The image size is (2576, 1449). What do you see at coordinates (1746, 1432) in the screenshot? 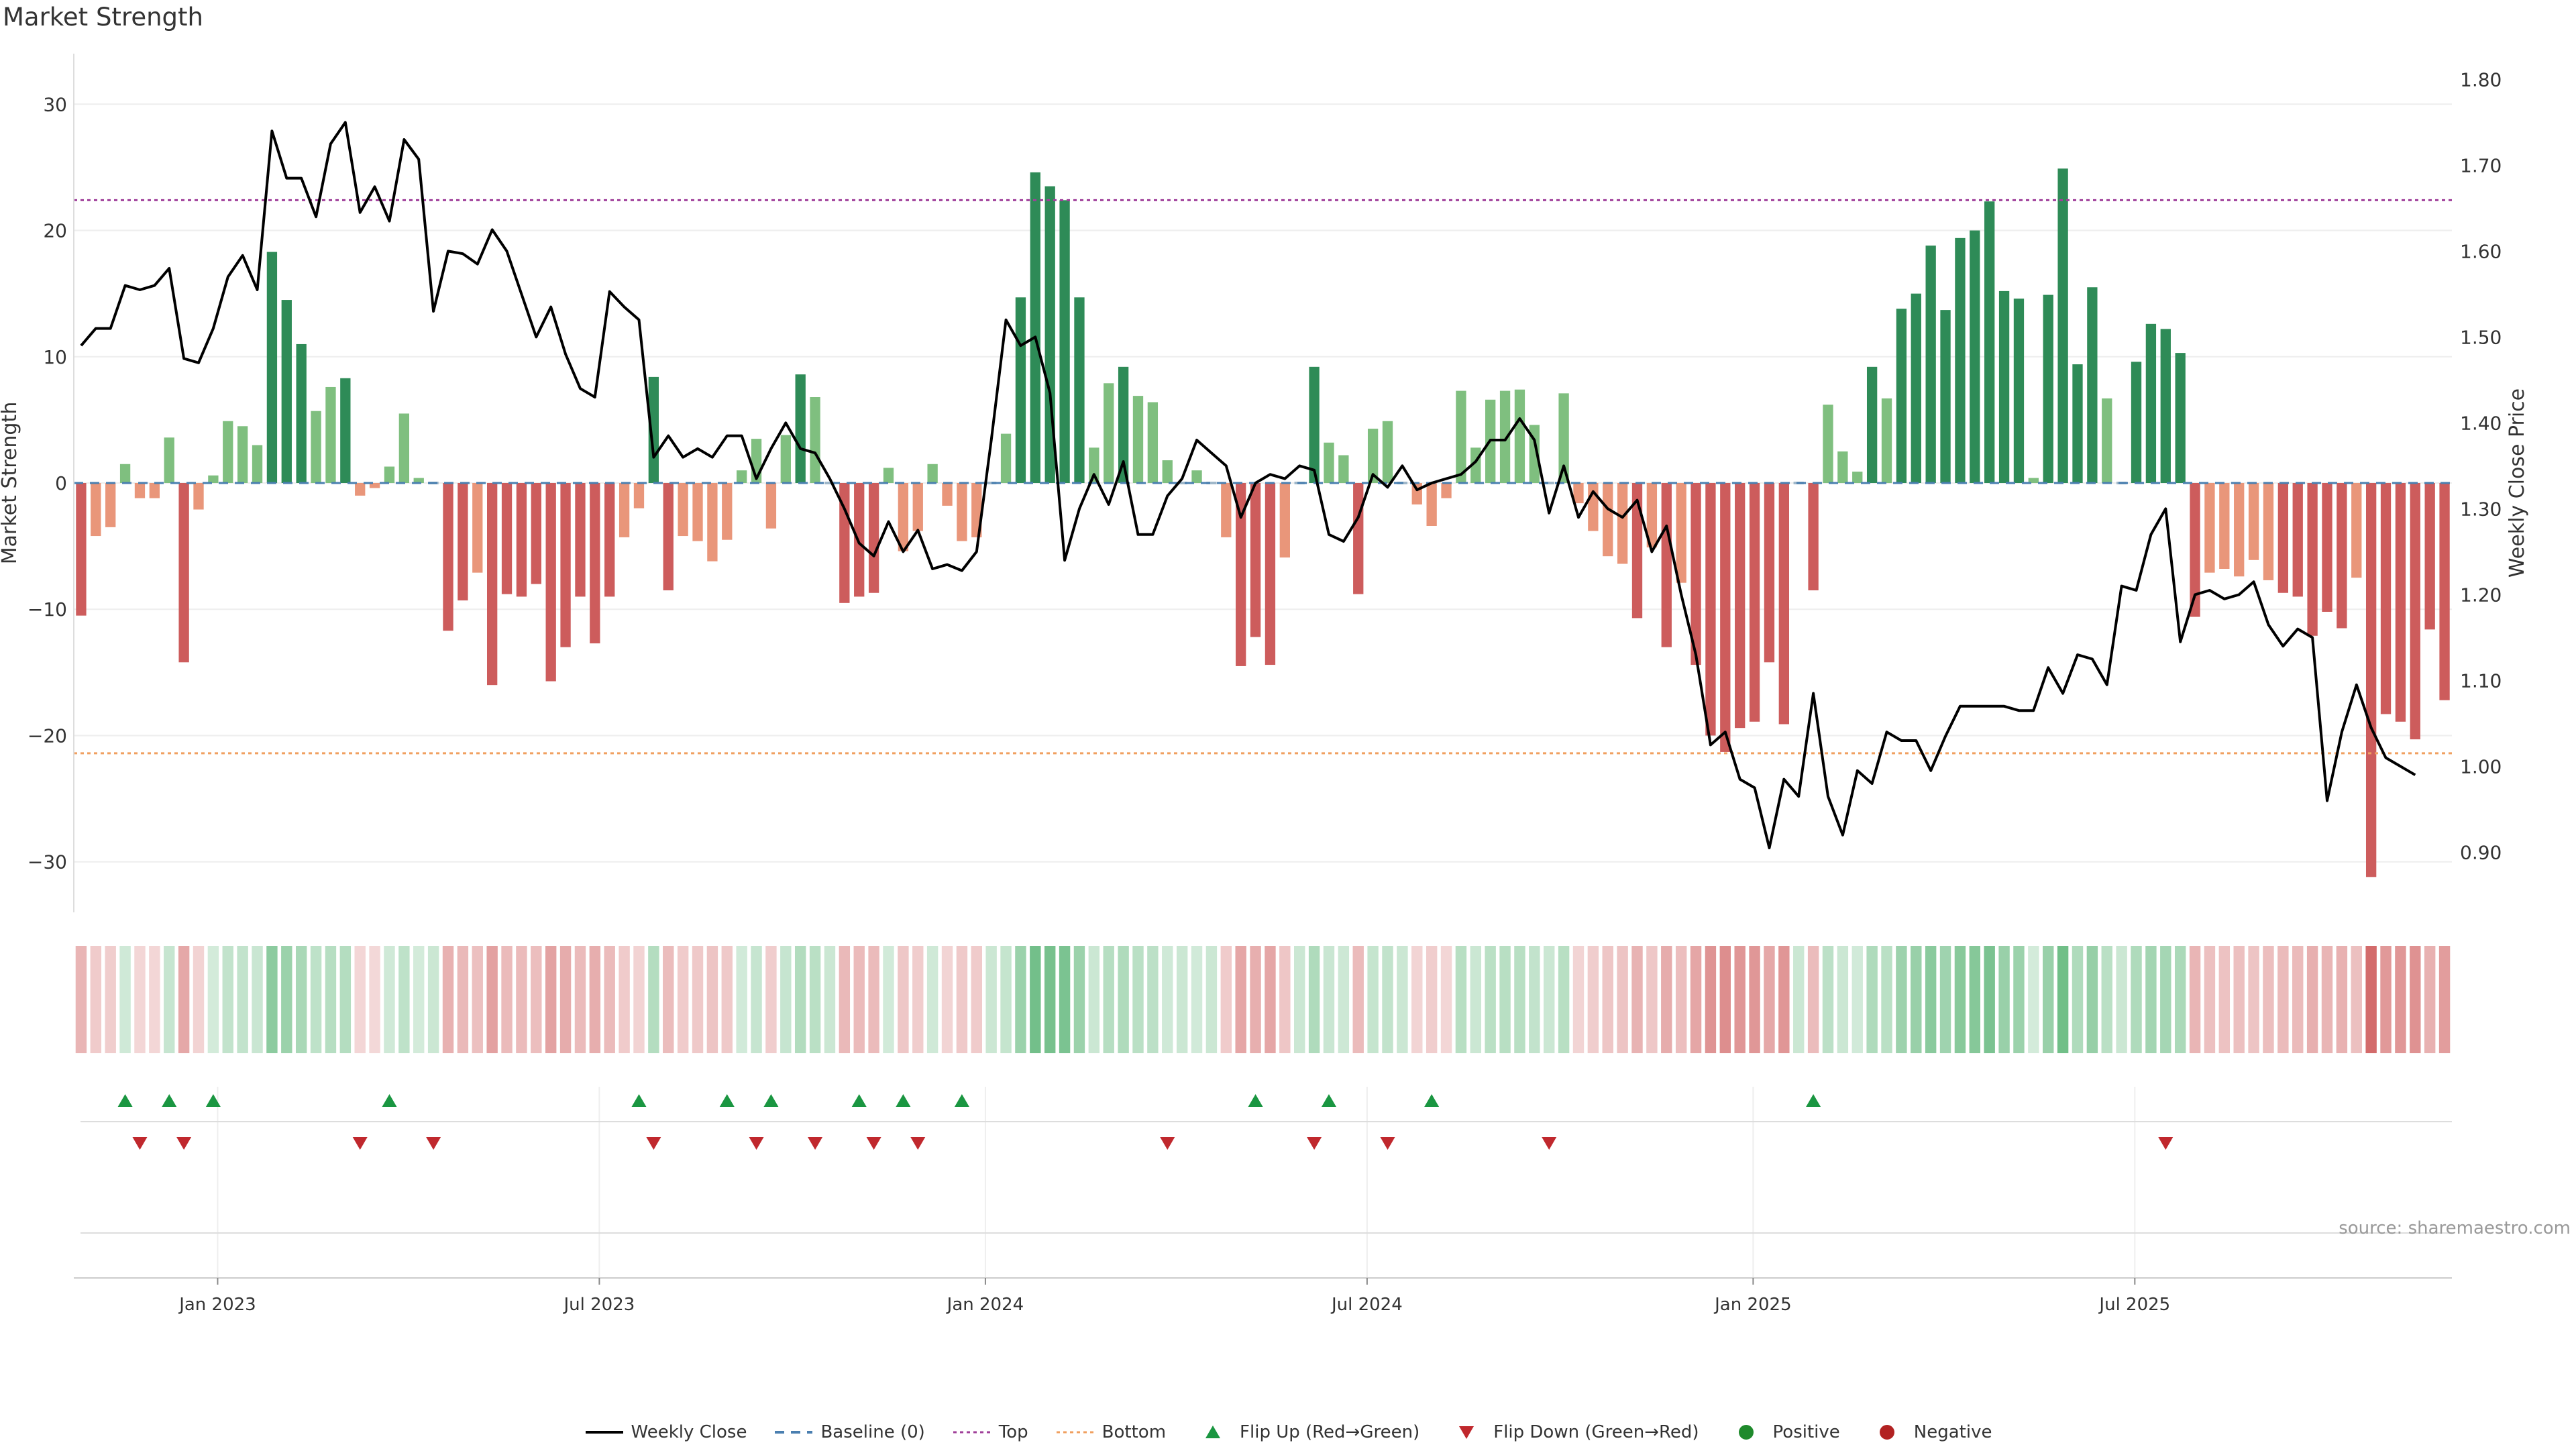
I see `positive-legend-icon` at bounding box center [1746, 1432].